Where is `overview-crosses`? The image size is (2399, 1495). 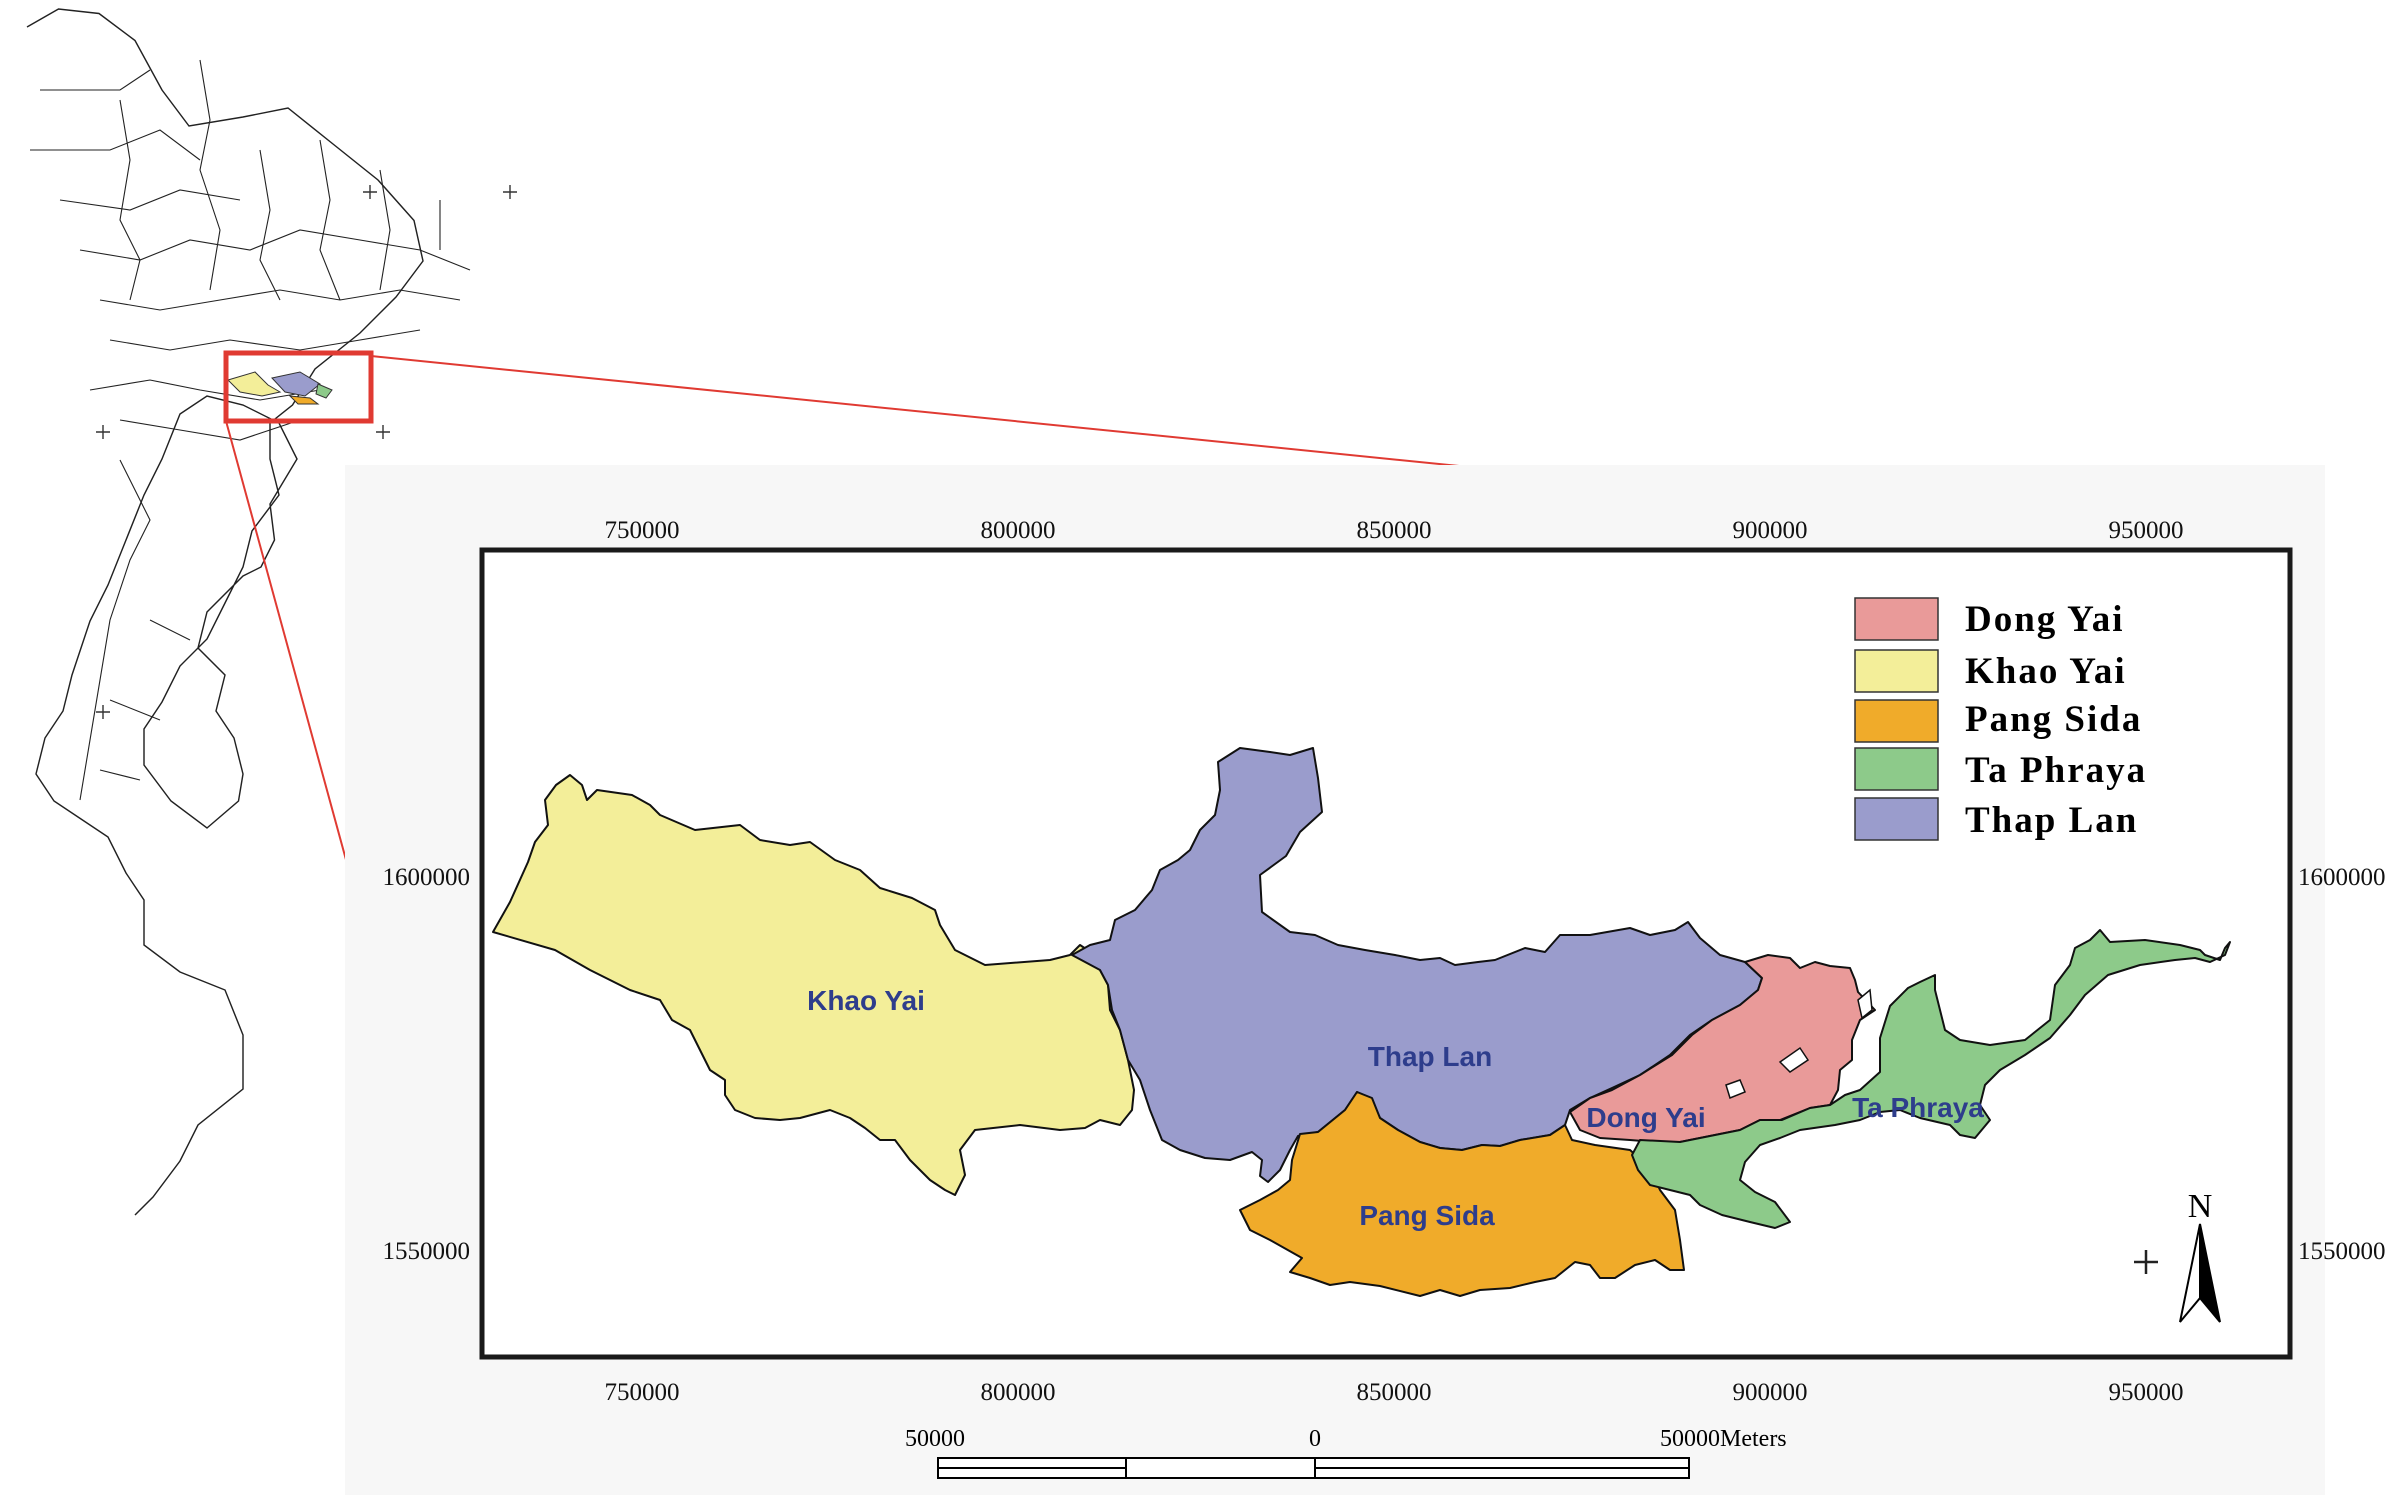 overview-crosses is located at coordinates (306, 452).